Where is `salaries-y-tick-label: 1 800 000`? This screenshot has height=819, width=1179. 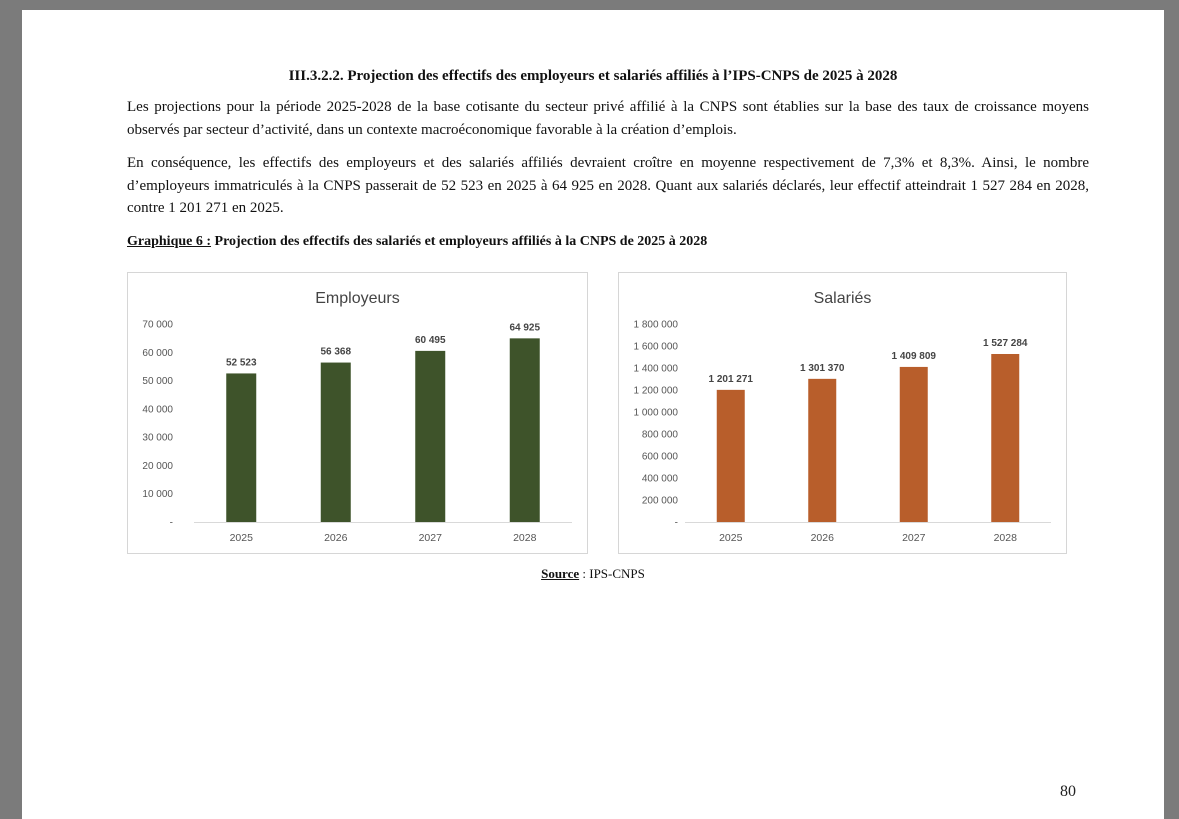
salaries-y-tick-label: 1 800 000 is located at coordinates (656, 325).